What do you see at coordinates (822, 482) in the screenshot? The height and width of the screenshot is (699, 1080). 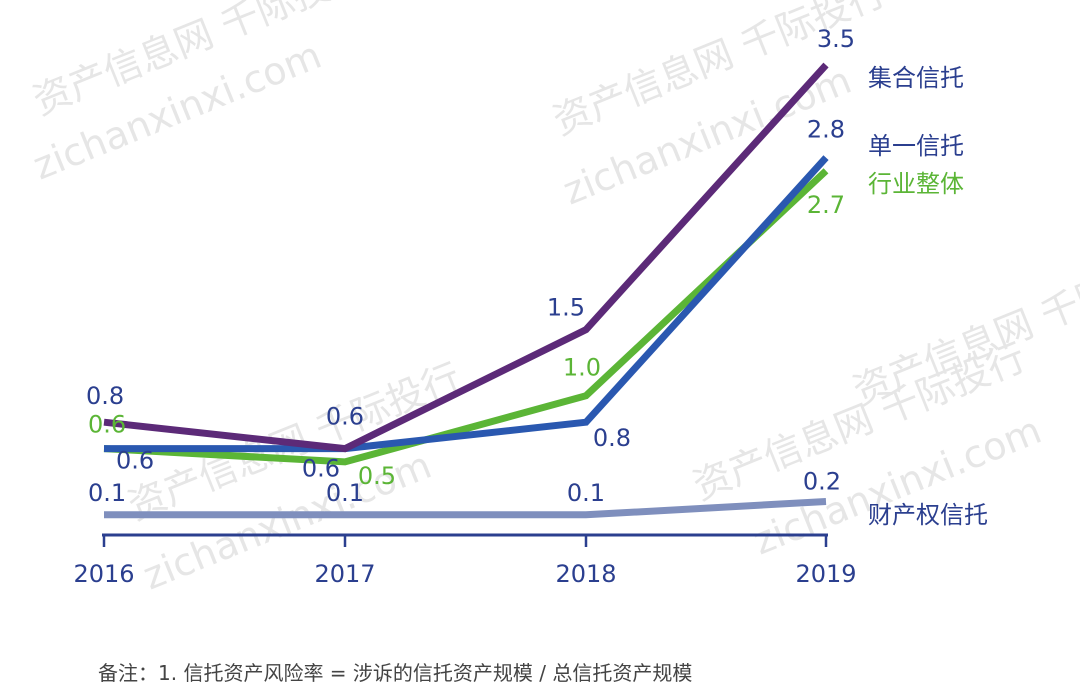 I see `data-label: 0.2` at bounding box center [822, 482].